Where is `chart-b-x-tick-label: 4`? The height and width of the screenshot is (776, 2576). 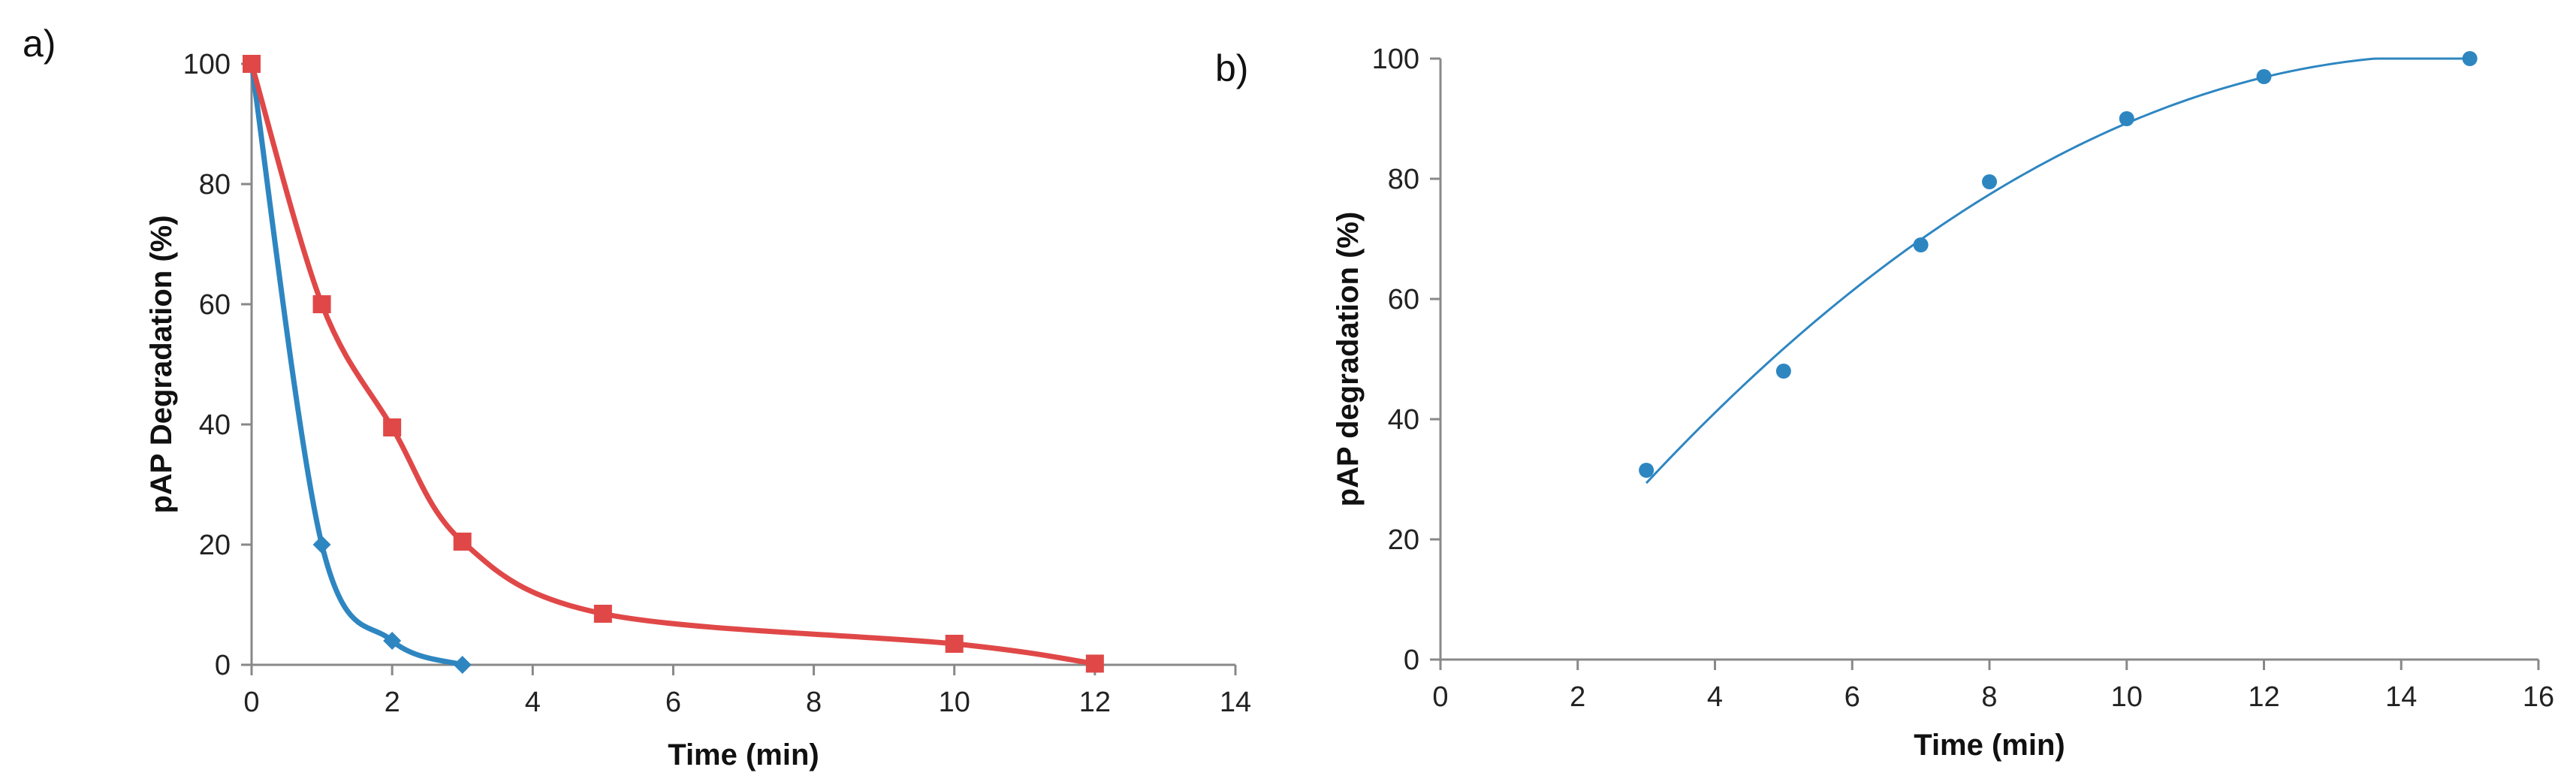 chart-b-x-tick-label: 4 is located at coordinates (1715, 697).